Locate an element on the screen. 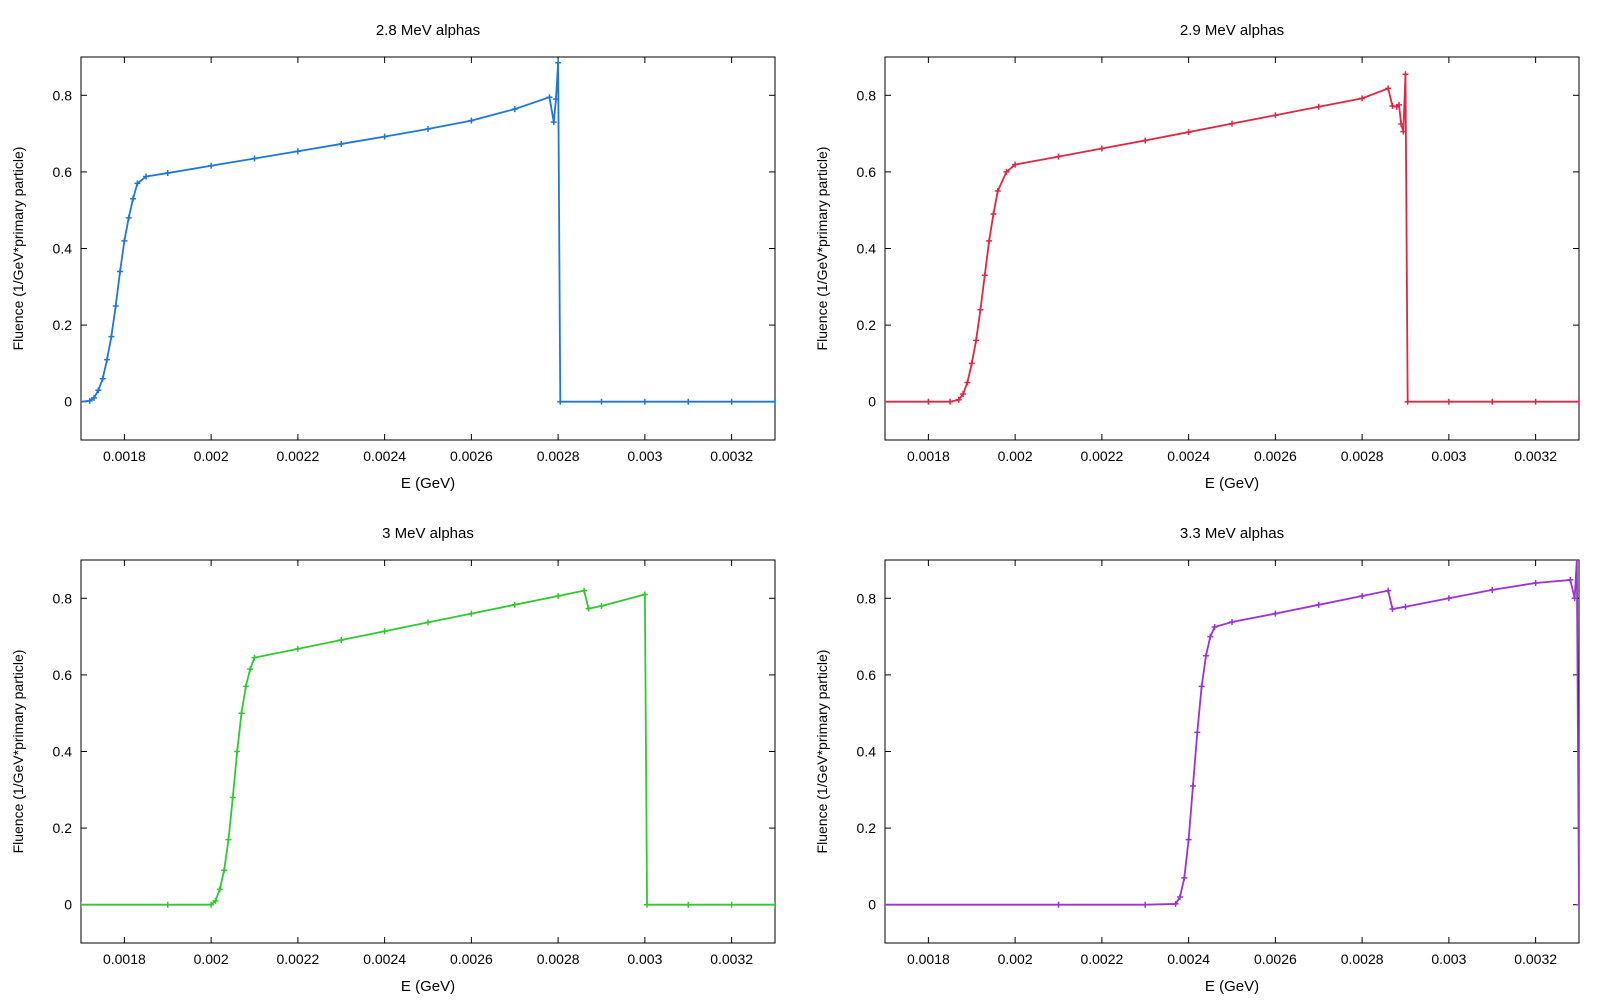 The width and height of the screenshot is (1600, 1000). y-tick-label: 0.6 is located at coordinates (63, 675).